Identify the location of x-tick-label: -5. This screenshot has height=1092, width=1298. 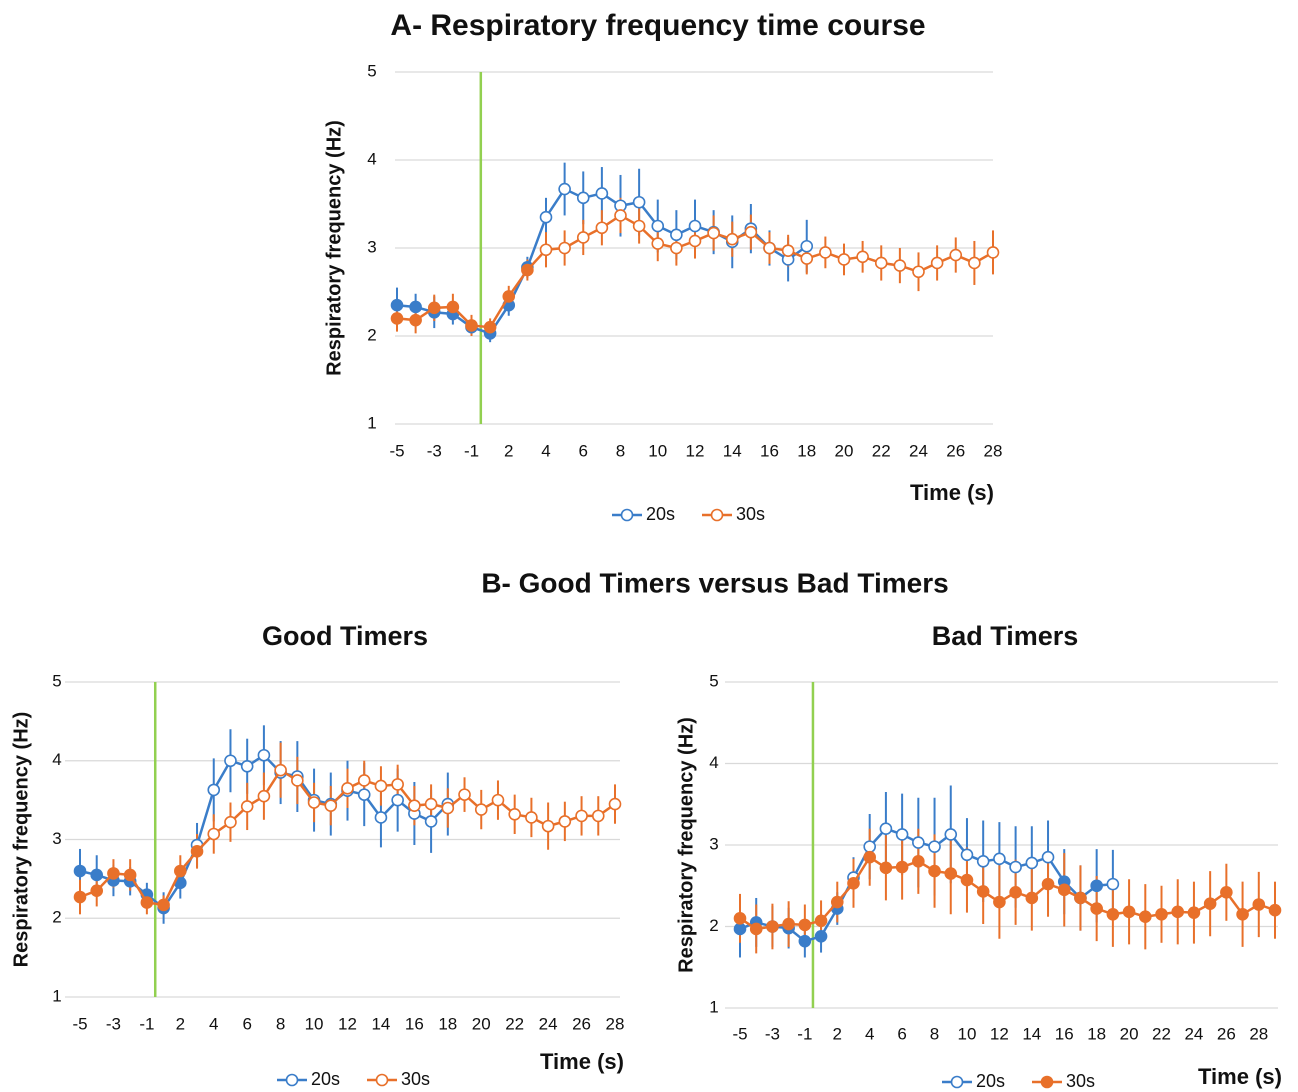
(396, 450).